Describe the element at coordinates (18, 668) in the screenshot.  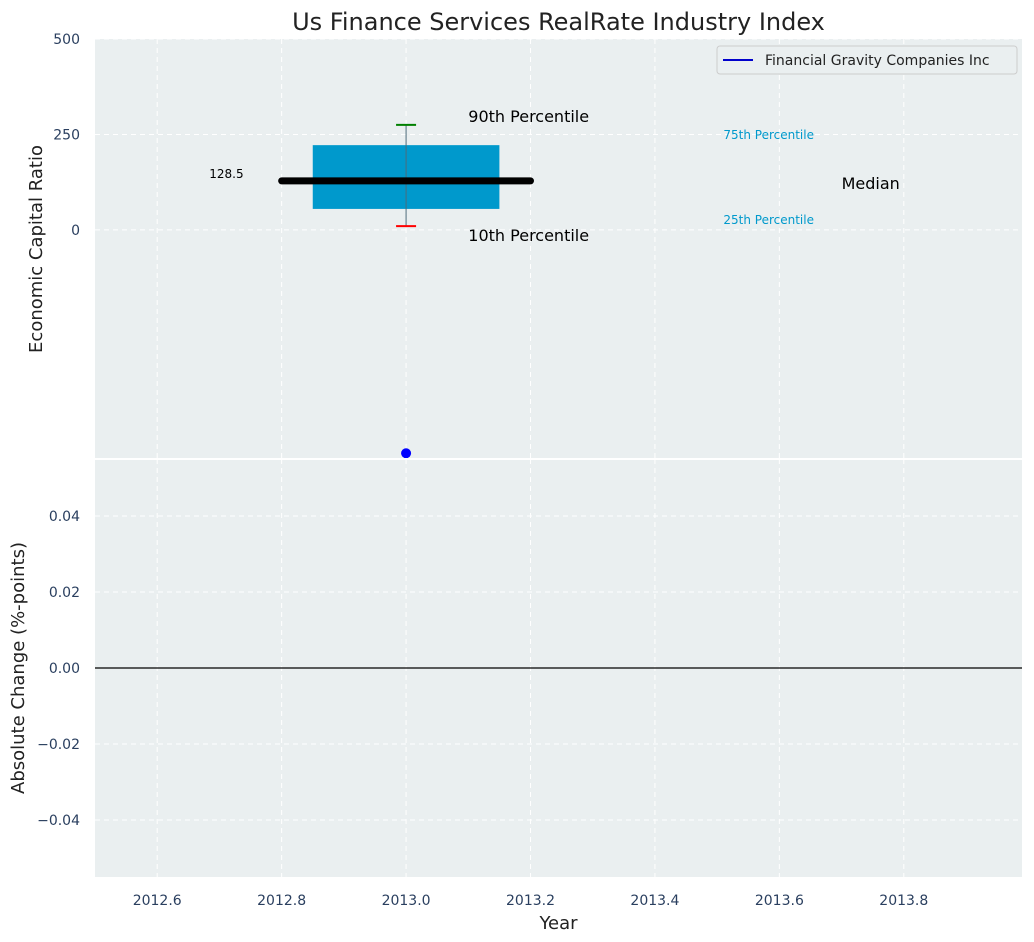
I see `bottom-y-axis-label: Absolute Change (%-points)` at that location.